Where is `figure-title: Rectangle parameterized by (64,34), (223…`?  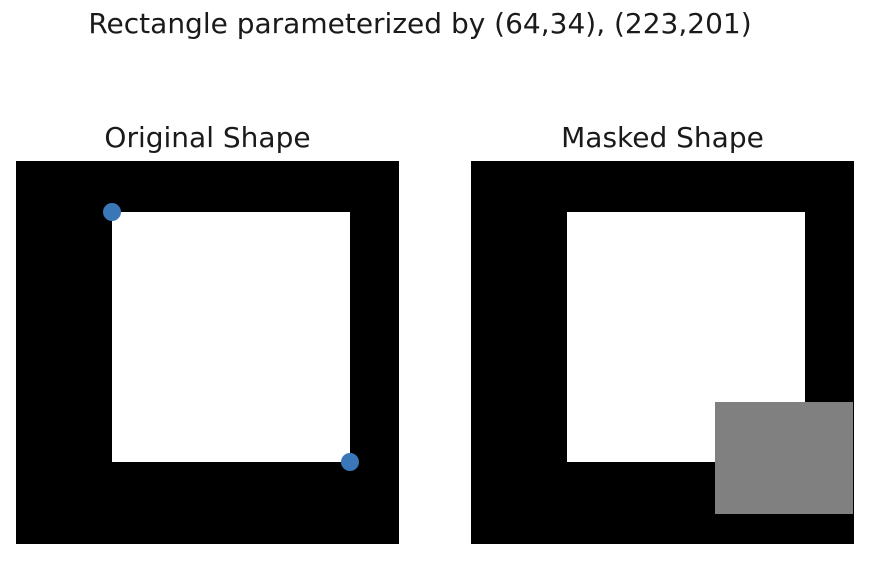
figure-title: Rectangle parameterized by (64,34), (223… is located at coordinates (420, 23).